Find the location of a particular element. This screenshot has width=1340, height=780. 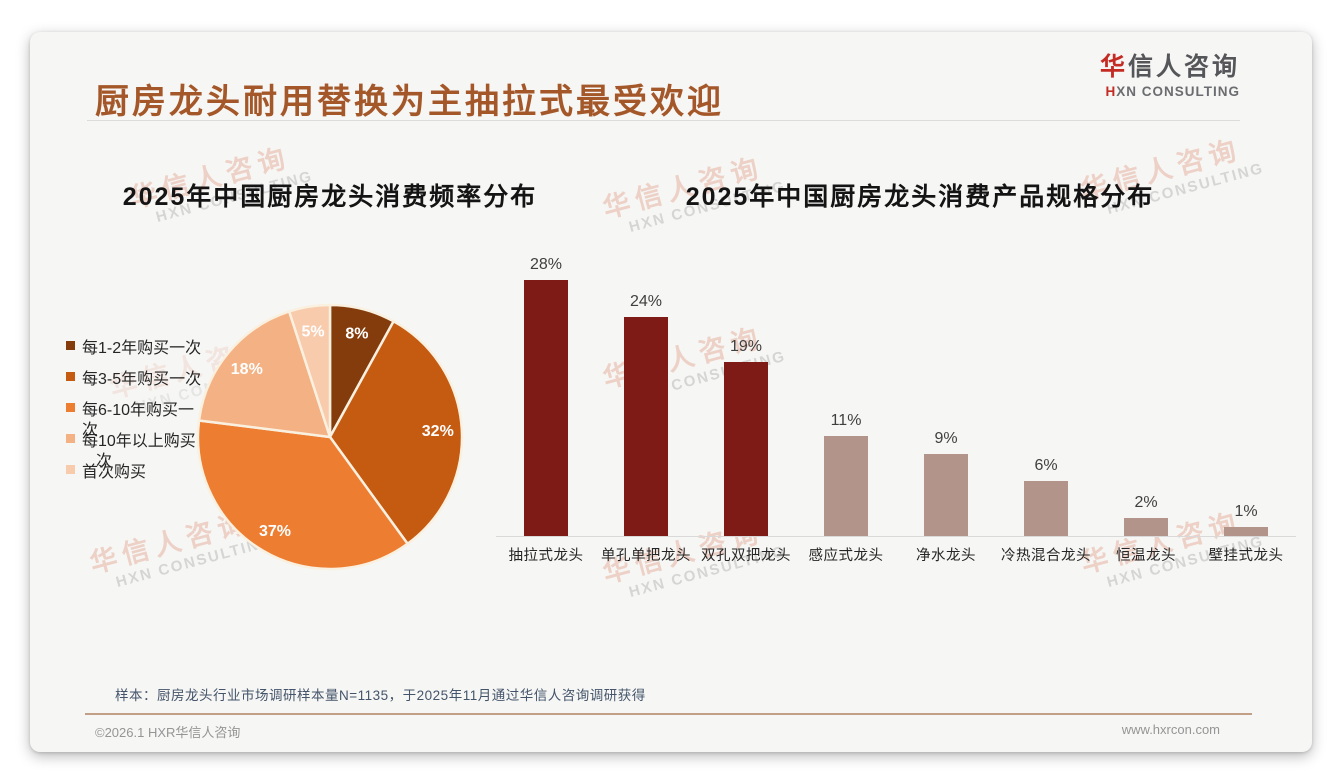

bar-category-label: 双孔双把龙头 is located at coordinates (746, 556).